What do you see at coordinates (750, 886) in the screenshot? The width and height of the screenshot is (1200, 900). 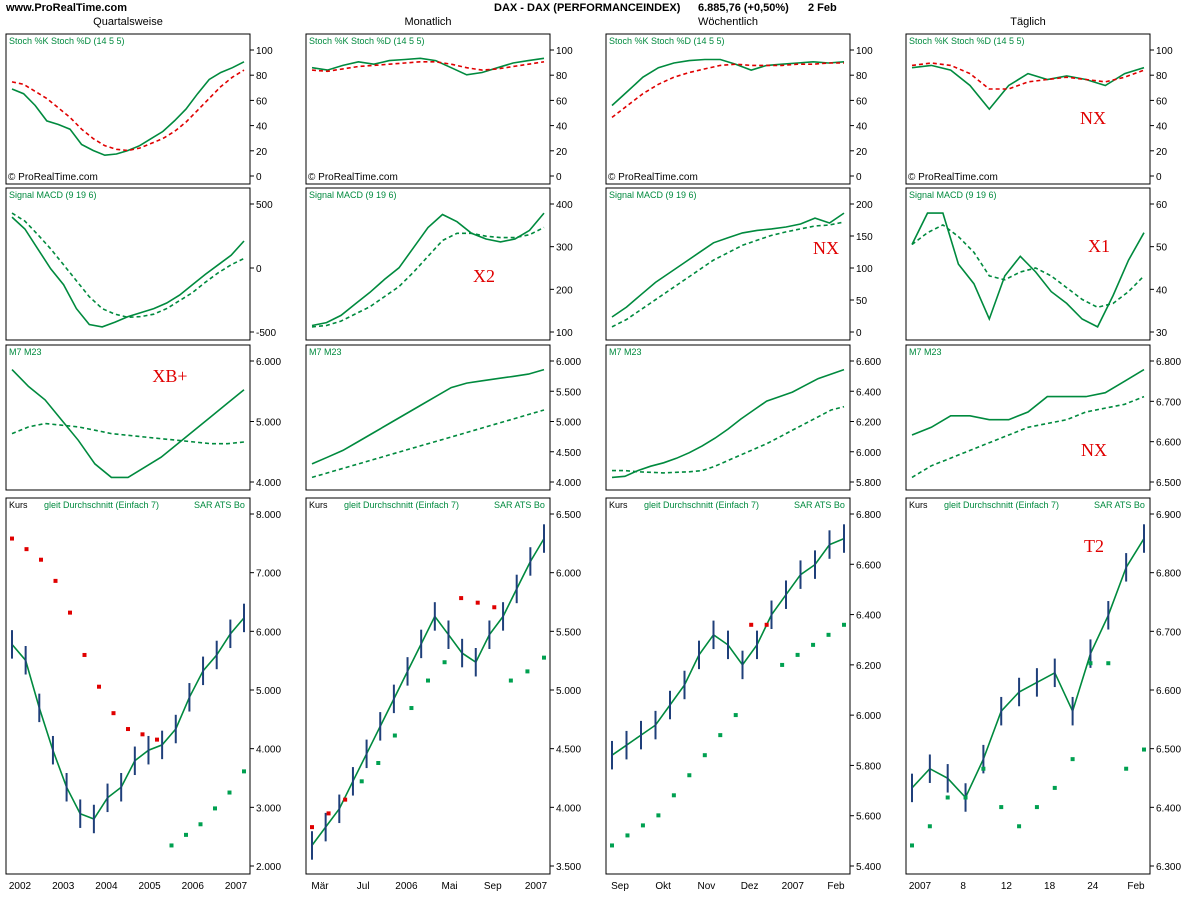 I see `xtick-c2-3: Dez` at bounding box center [750, 886].